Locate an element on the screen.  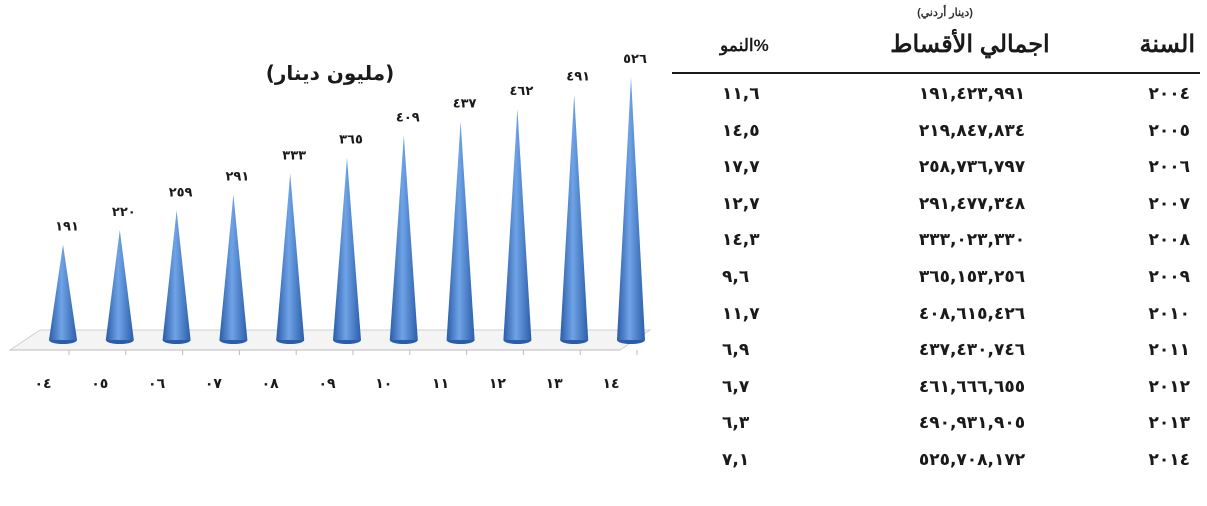
table-row: ١٢,٧ ٢٩١,٤٧٧,٣٤٨ ٢٠٠٧ is located at coordinates (936, 204).